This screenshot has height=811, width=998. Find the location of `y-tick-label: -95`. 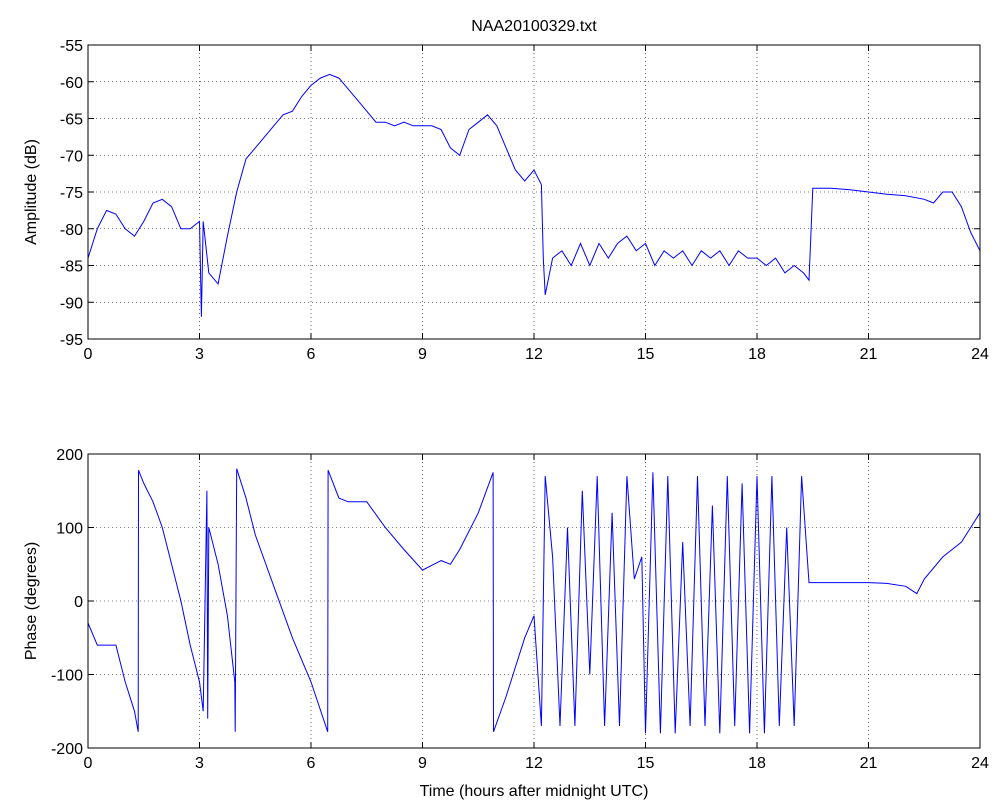

y-tick-label: -95 is located at coordinates (71, 340).